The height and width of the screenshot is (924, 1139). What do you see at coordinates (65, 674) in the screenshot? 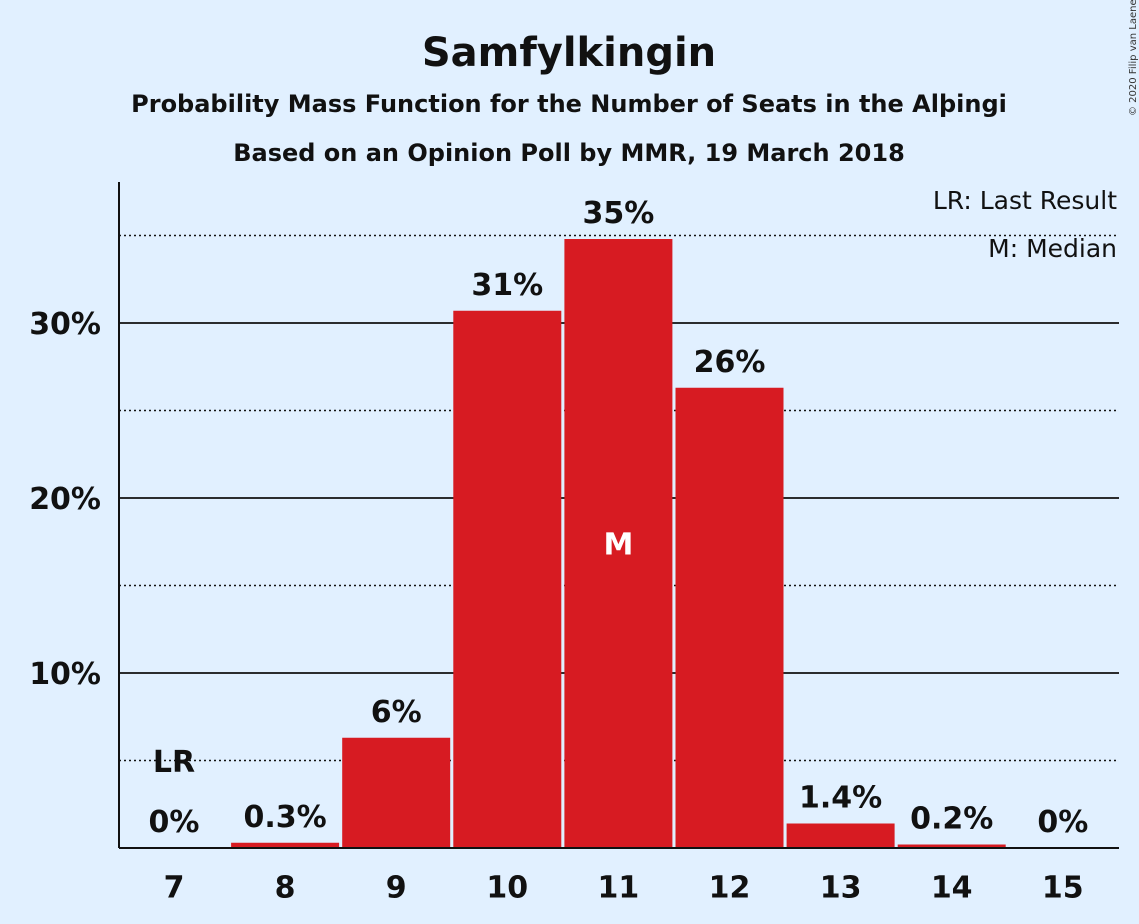
I see `y-tick-label: 10%` at bounding box center [65, 674].